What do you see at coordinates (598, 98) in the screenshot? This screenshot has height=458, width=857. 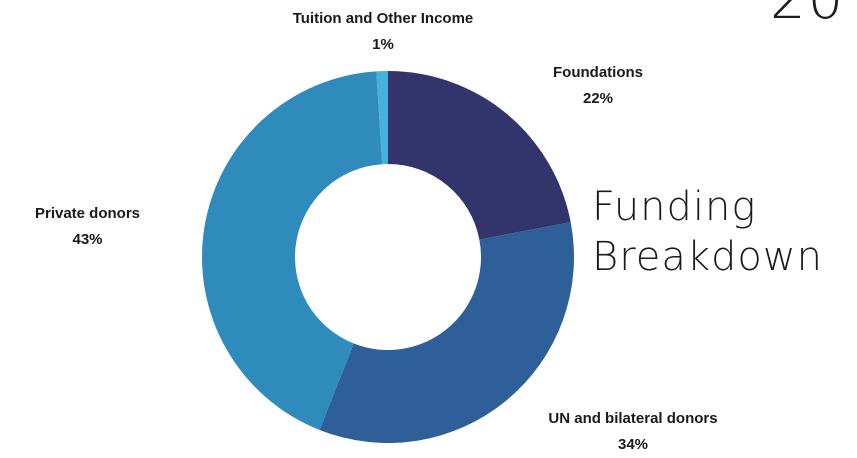 I see `slice-label-value: 22%` at bounding box center [598, 98].